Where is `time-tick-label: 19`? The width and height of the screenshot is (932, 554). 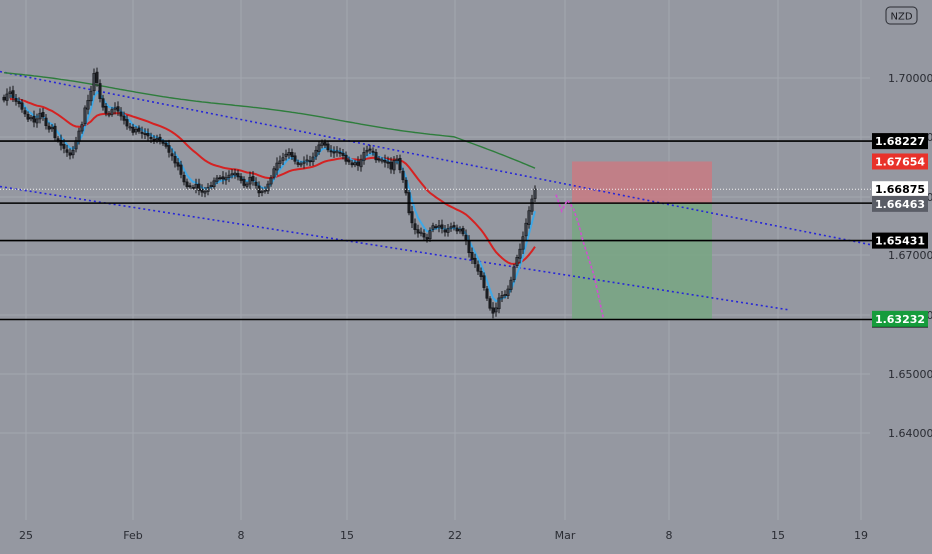 time-tick-label: 19 is located at coordinates (861, 535).